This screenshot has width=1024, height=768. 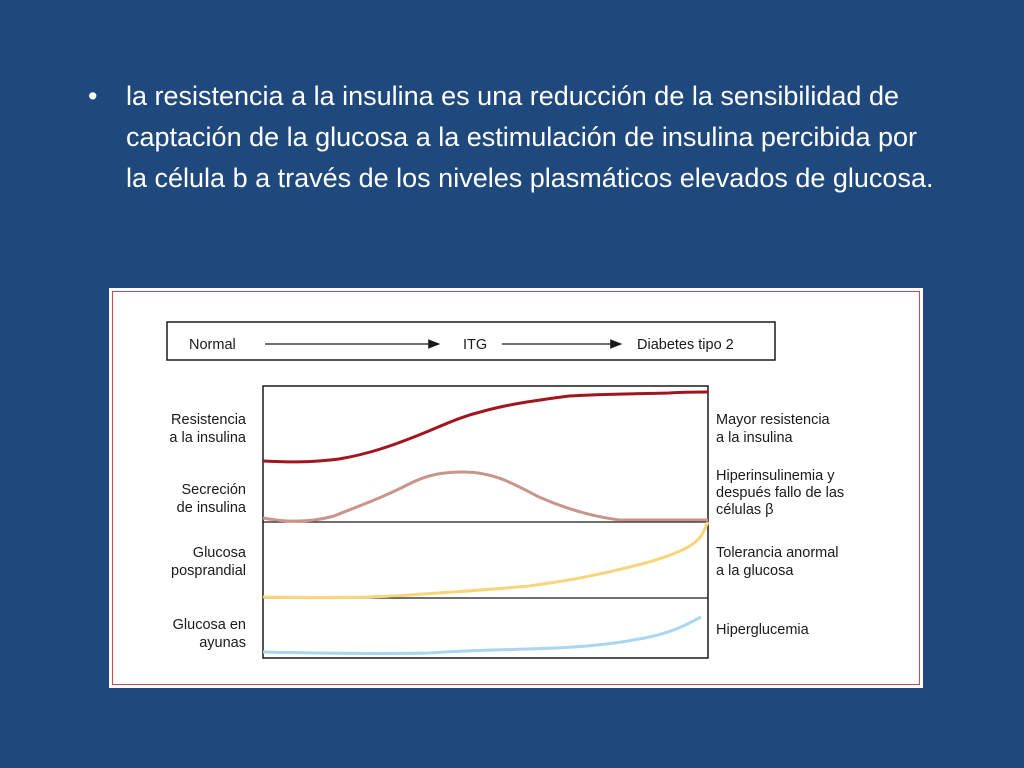 I want to click on left-label-posprandial-2: posprandial, so click(x=208, y=571).